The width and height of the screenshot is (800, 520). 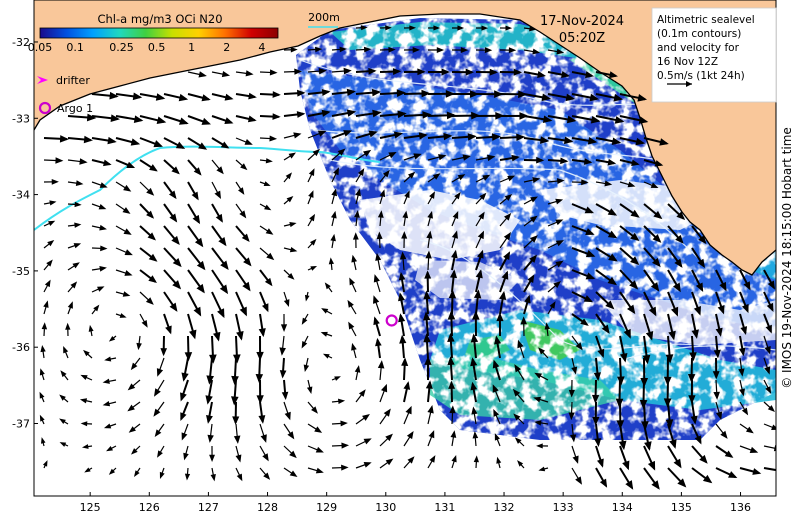 What do you see at coordinates (326, 507) in the screenshot?
I see `x-tick-label: 129` at bounding box center [326, 507].